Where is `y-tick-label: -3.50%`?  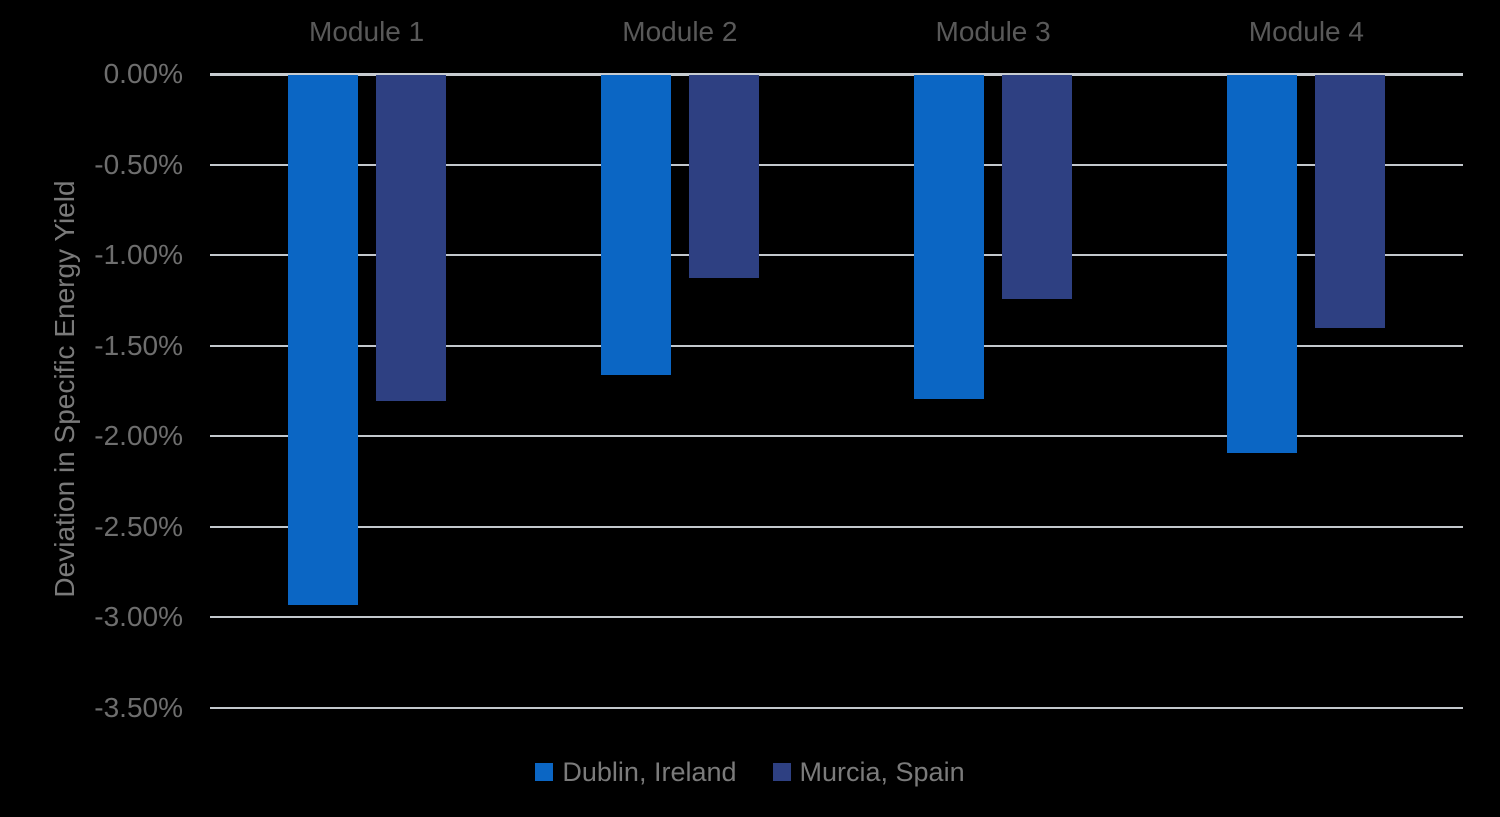 y-tick-label: -3.50% is located at coordinates (138, 707).